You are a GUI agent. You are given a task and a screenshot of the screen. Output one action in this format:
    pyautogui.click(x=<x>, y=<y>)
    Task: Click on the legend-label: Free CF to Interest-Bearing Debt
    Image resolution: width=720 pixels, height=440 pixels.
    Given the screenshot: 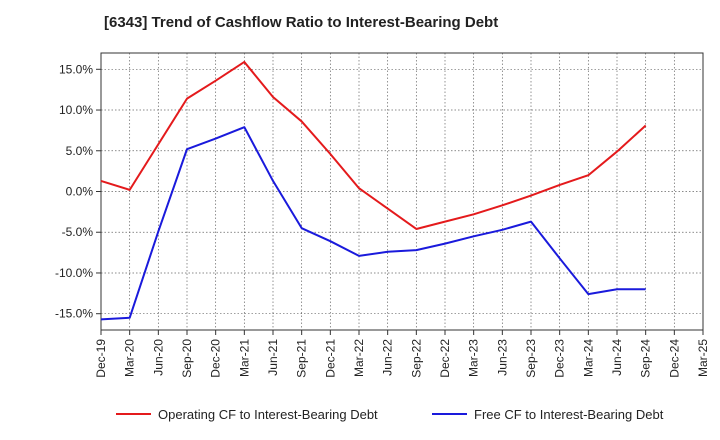 What is the action you would take?
    pyautogui.click(x=569, y=414)
    